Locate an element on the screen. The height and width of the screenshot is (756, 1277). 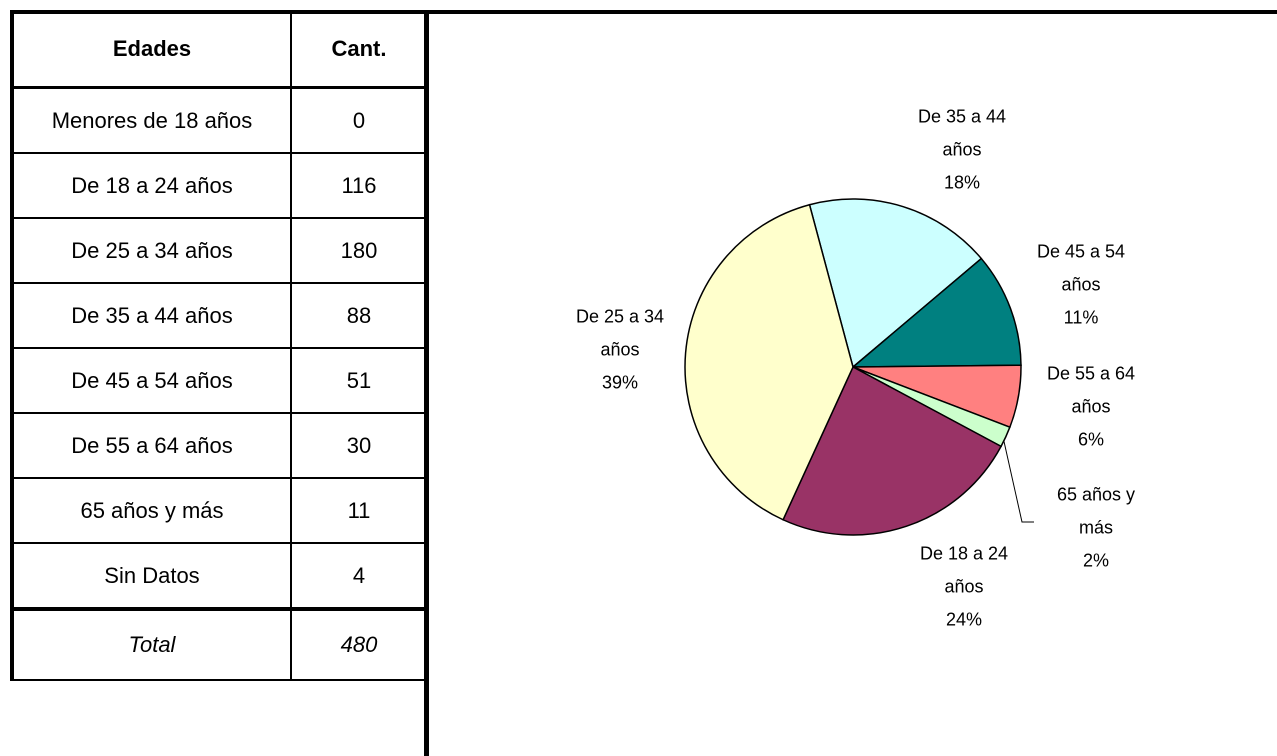
table-cell: 51 is located at coordinates (359, 380).